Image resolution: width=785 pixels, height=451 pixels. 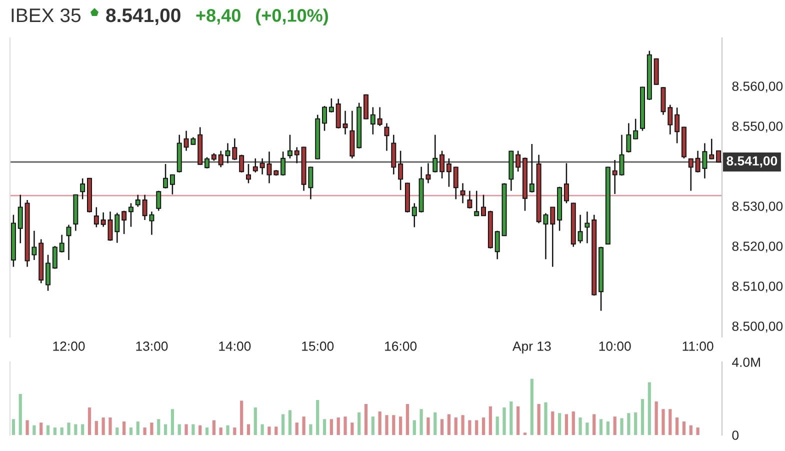 I want to click on y-tick-label: 8.520,00, so click(x=757, y=247).